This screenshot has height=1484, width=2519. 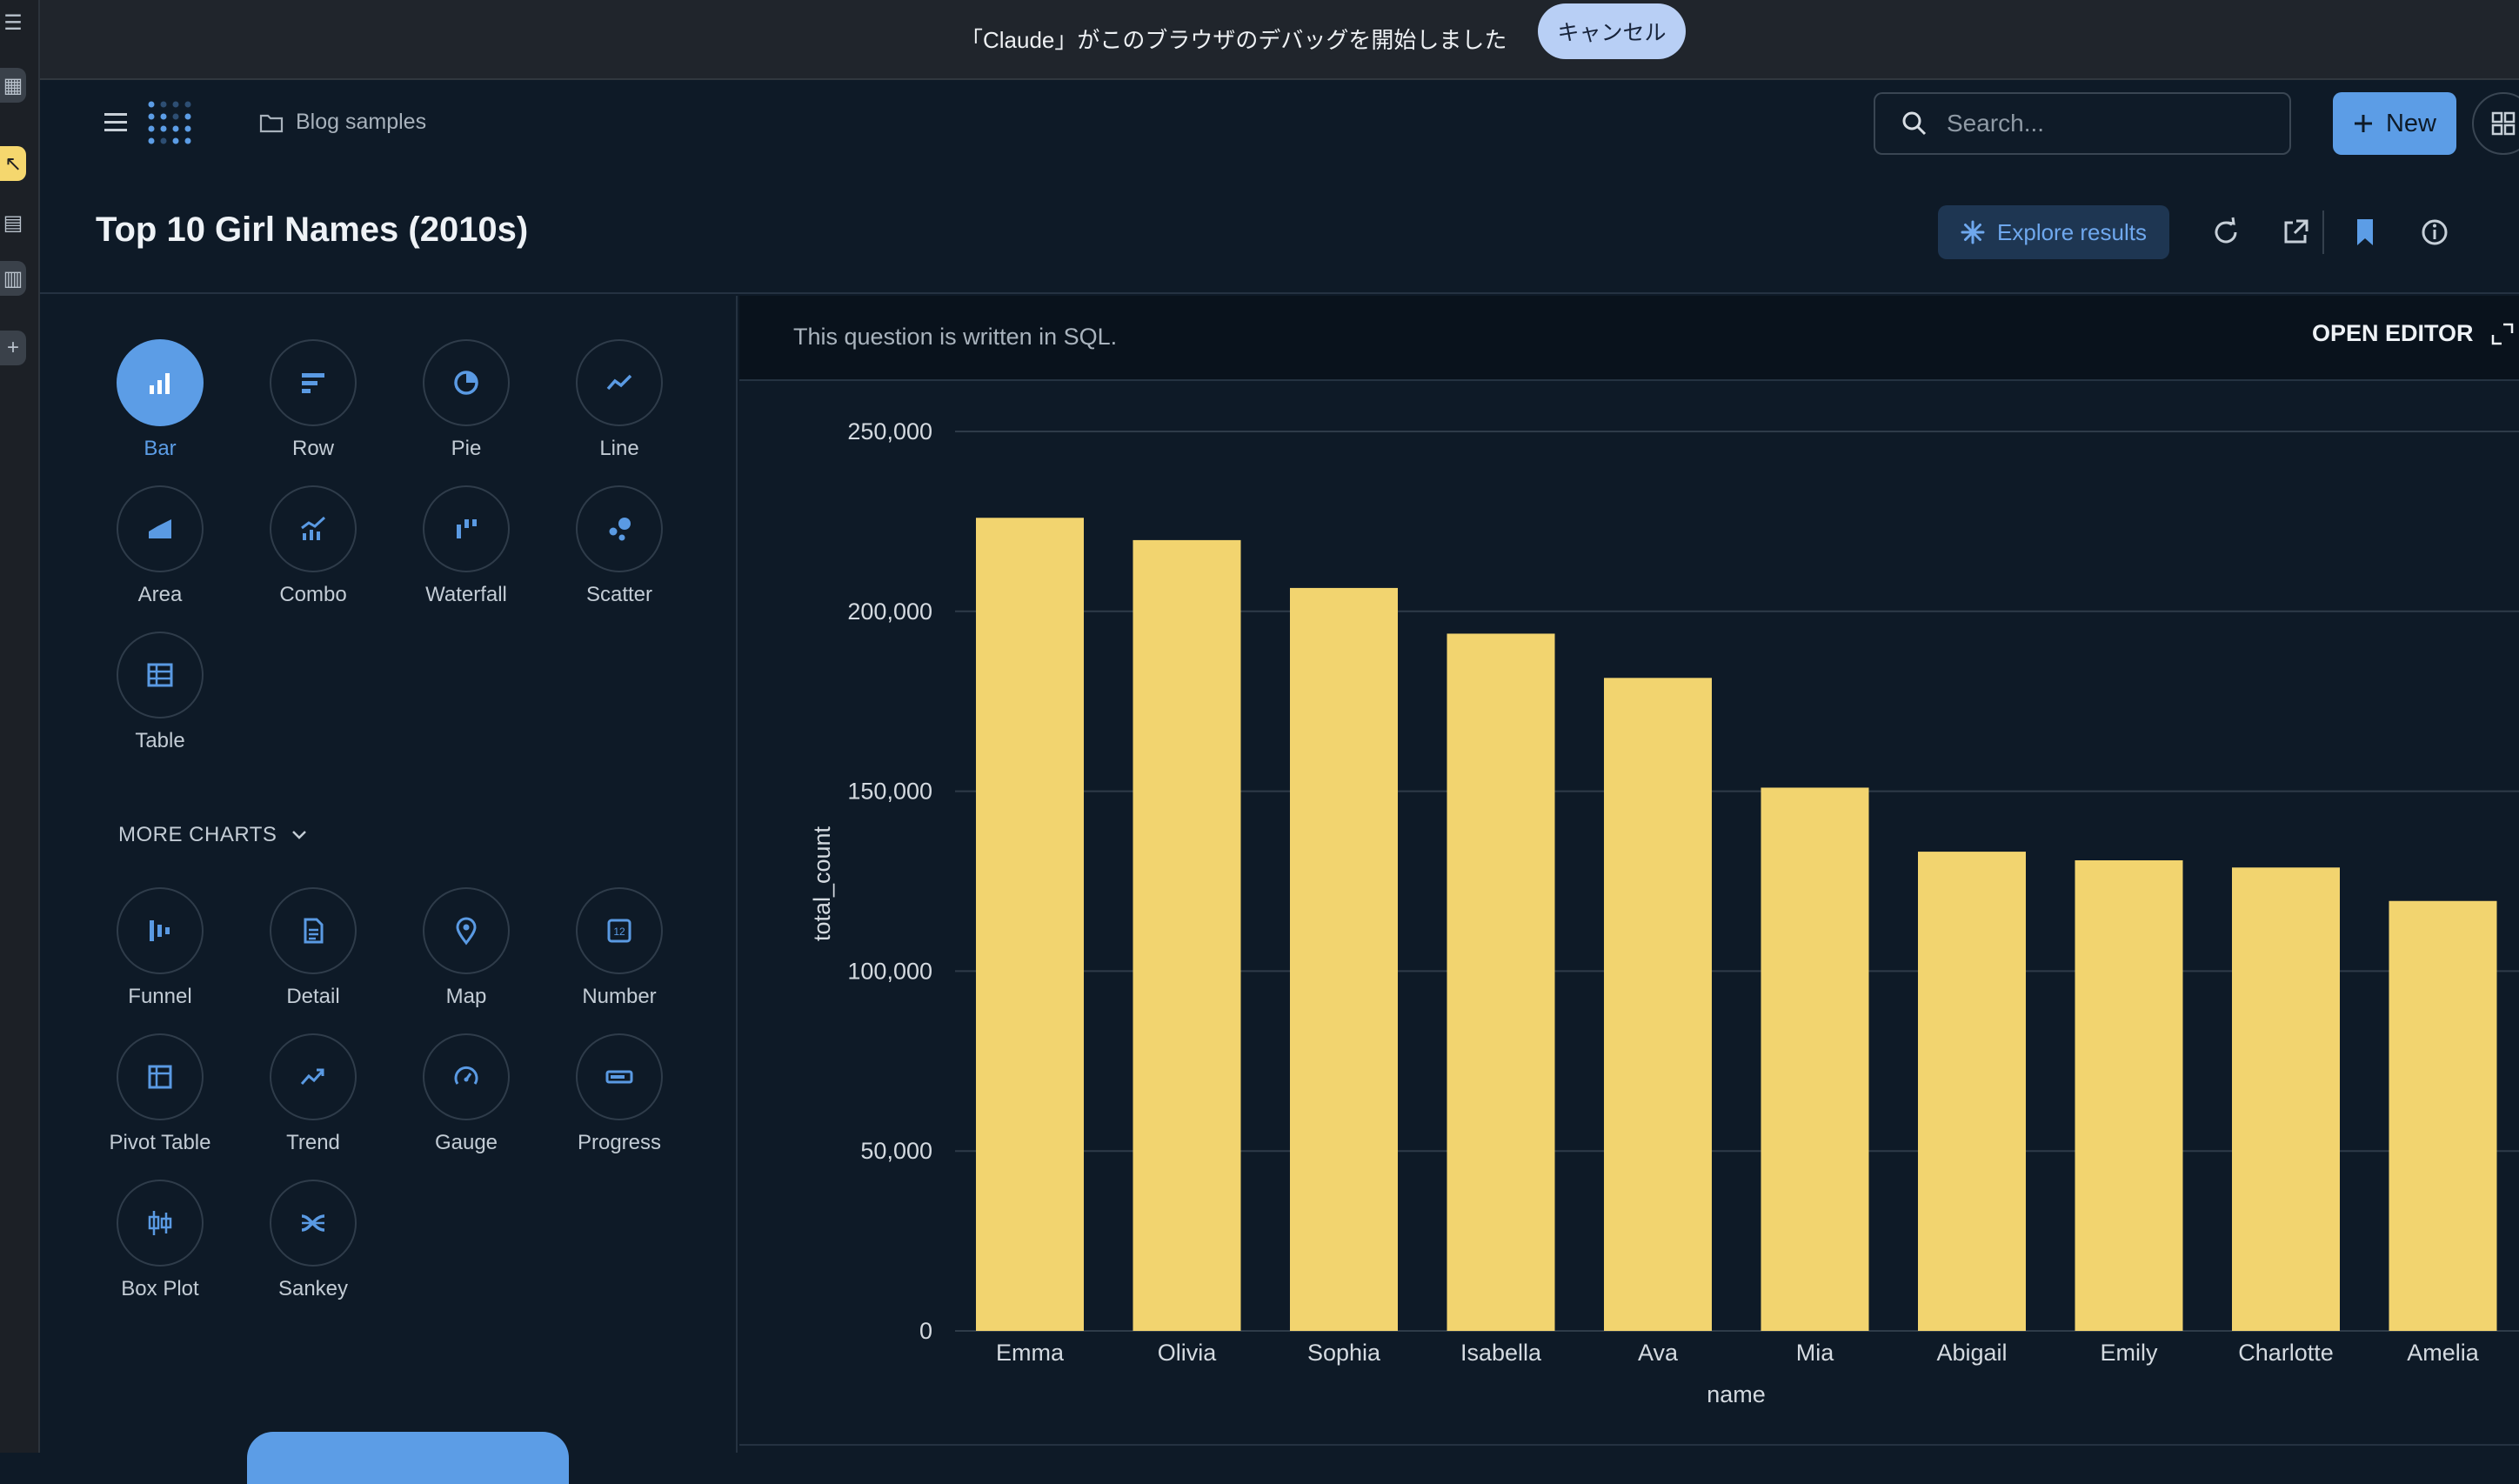 What do you see at coordinates (13, 278) in the screenshot?
I see `strip-panel-icon: ▥` at bounding box center [13, 278].